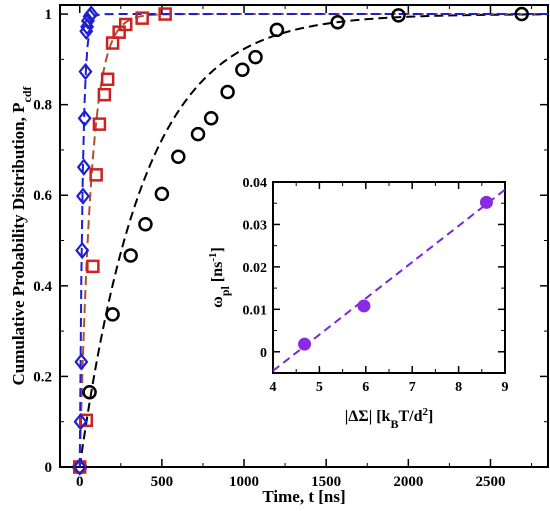  Describe the element at coordinates (490, 482) in the screenshot. I see `x-tick-label: 2500` at that location.